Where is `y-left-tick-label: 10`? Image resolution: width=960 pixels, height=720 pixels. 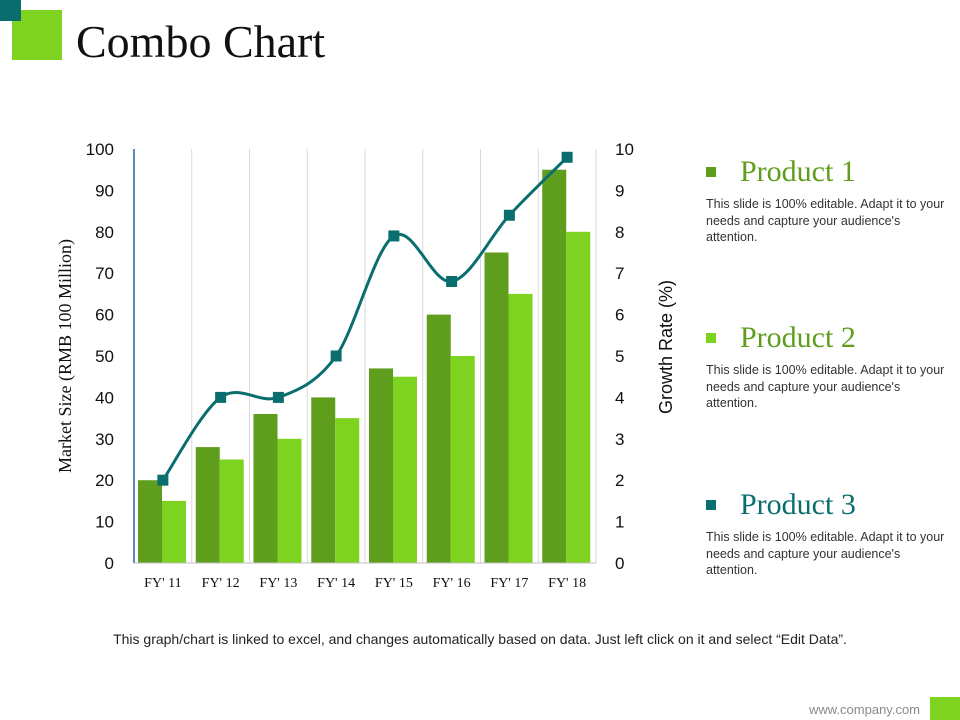 y-left-tick-label: 10 is located at coordinates (104, 522).